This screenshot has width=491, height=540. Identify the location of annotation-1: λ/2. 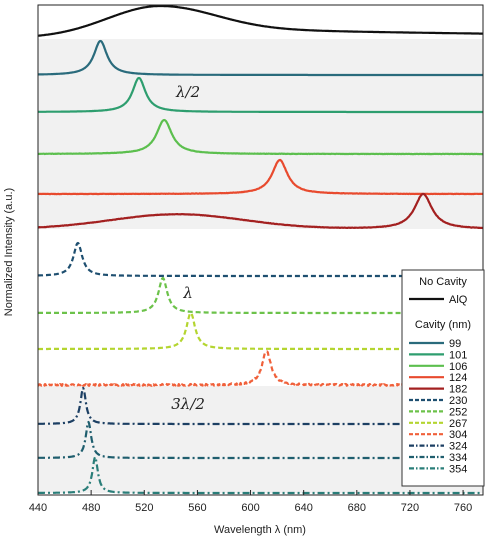
(187, 92).